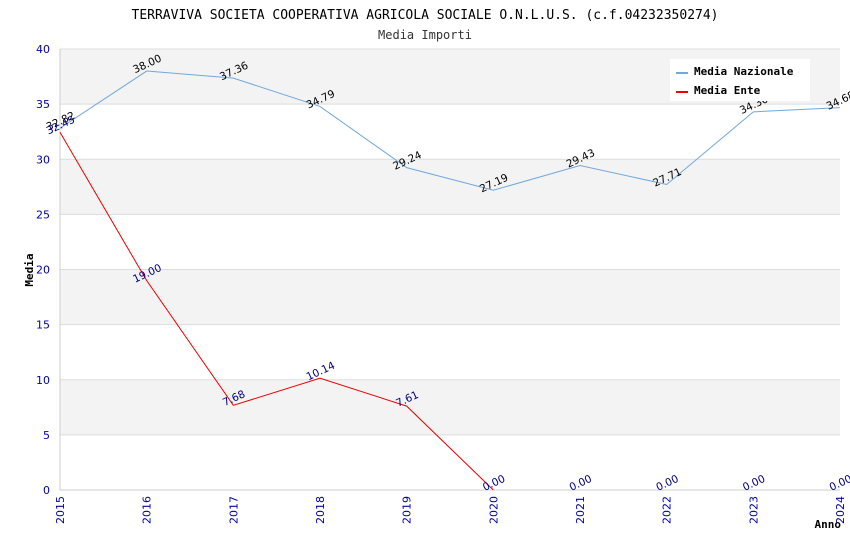 This screenshot has width=850, height=550. Describe the element at coordinates (840, 510) in the screenshot. I see `x-tick-label: 2024` at that location.